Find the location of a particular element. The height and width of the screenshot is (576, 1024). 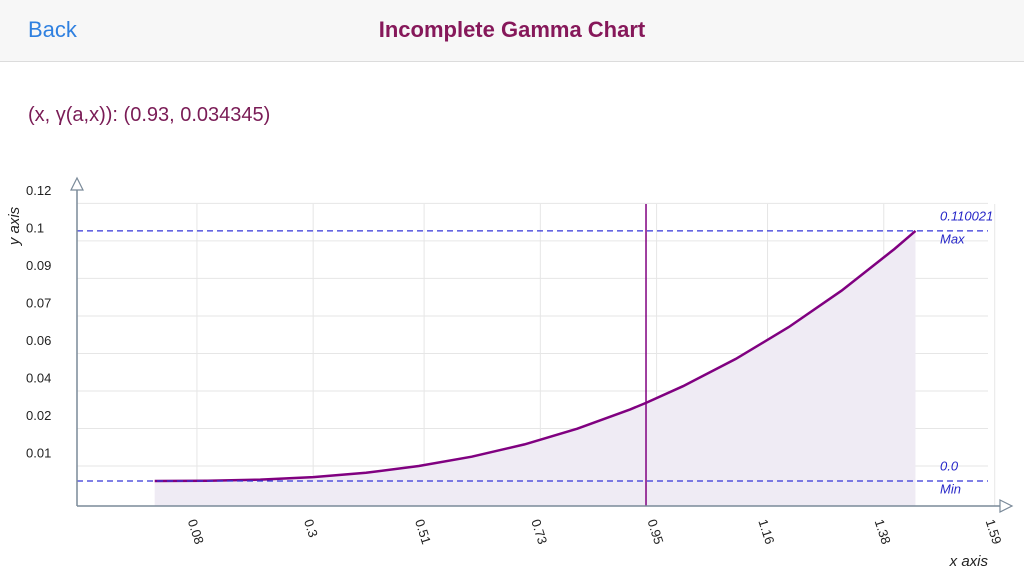

x-tick-label: 0.73 is located at coordinates (539, 531).